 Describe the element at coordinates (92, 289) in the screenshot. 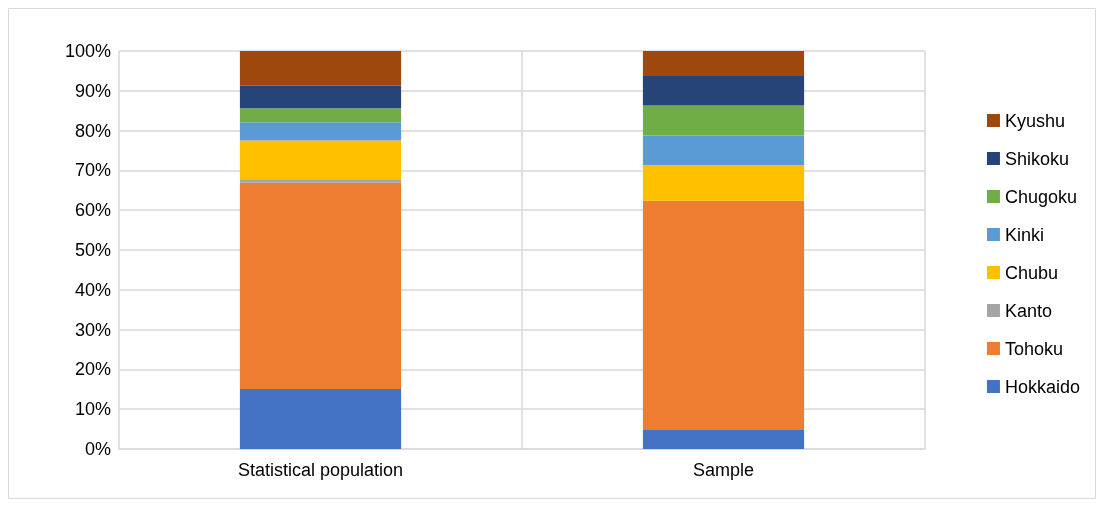

I see `y-tick-label: 40%` at that location.